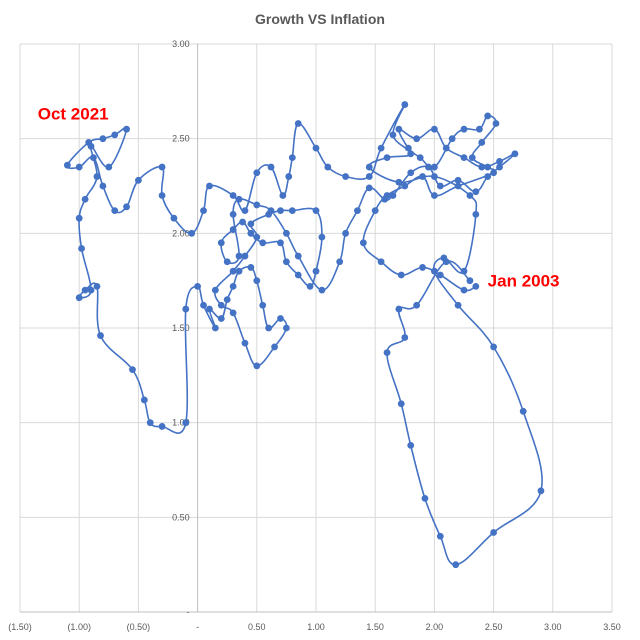 Image resolution: width=640 pixels, height=640 pixels. What do you see at coordinates (139, 627) in the screenshot?
I see `x-tick-label: (0.50)` at bounding box center [139, 627].